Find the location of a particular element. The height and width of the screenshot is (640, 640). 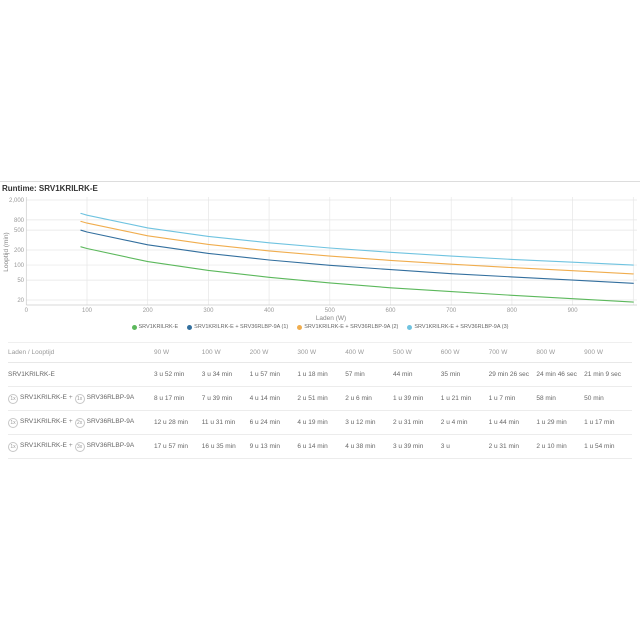

runtime-cell: 1 u 17 min is located at coordinates (608, 422).